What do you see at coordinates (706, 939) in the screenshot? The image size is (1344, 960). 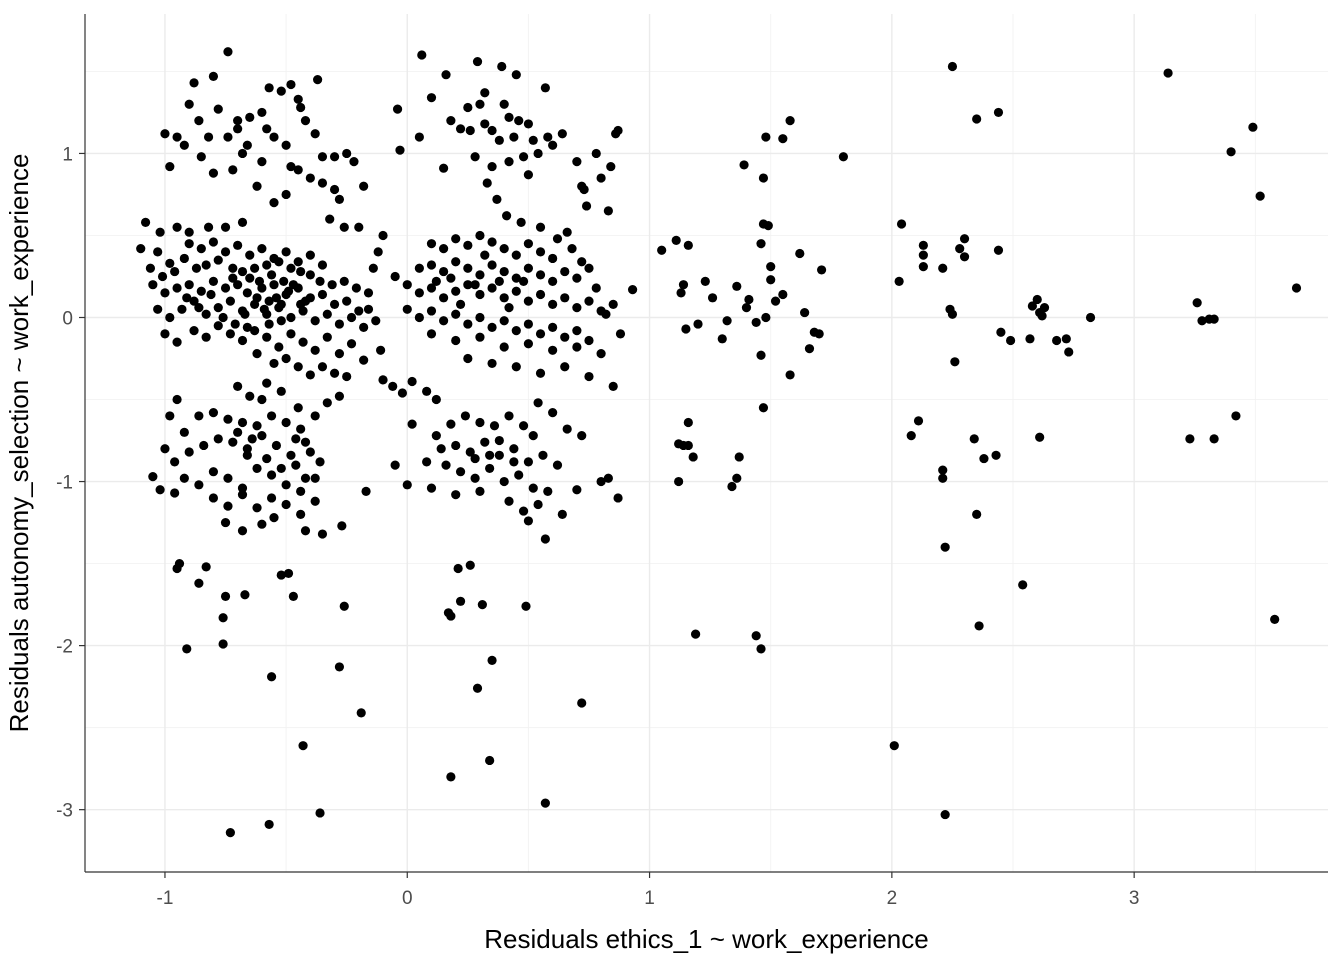 I see `x-axis-title: Residuals ethics_1 ~ work_experience` at bounding box center [706, 939].